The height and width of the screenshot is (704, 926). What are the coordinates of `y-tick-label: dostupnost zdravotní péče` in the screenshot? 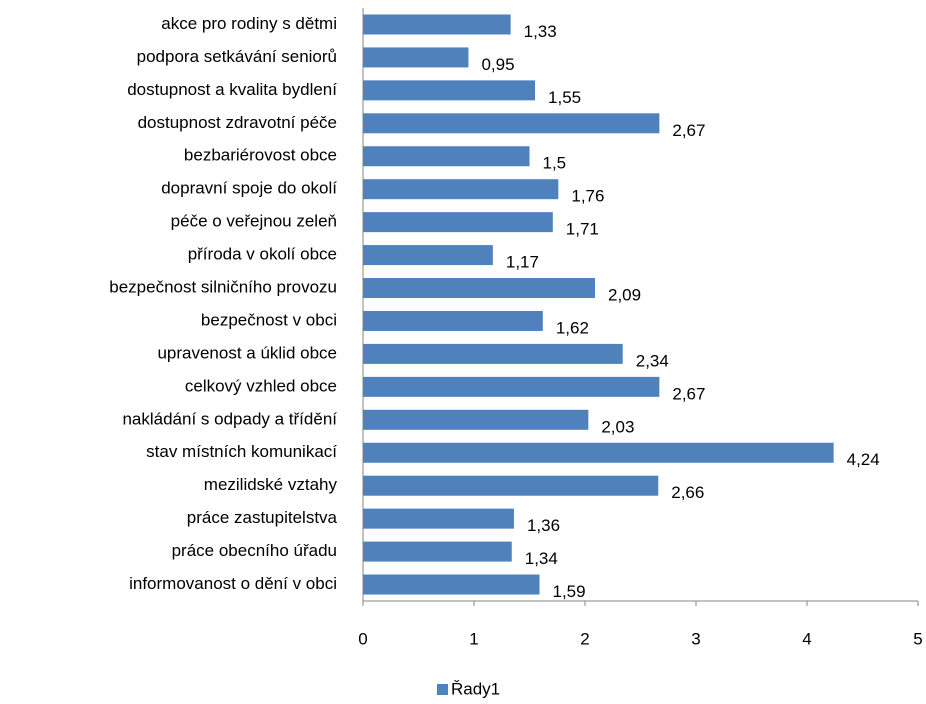 It's located at (237, 122).